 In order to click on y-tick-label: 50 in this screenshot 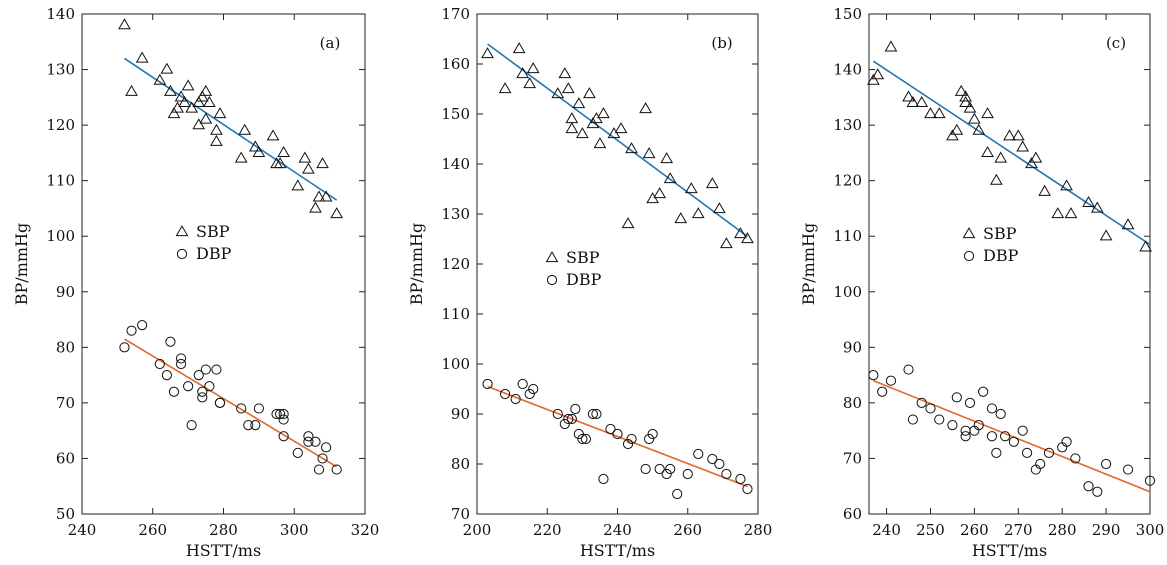, I will do `click(65, 514)`.